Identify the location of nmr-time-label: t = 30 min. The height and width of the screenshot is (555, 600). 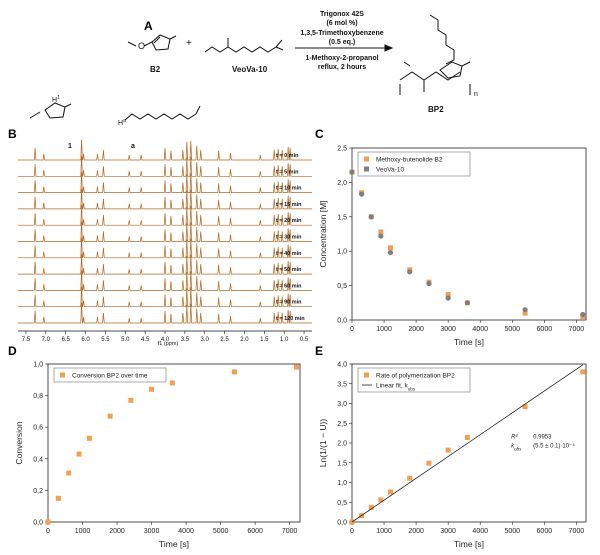
(289, 238).